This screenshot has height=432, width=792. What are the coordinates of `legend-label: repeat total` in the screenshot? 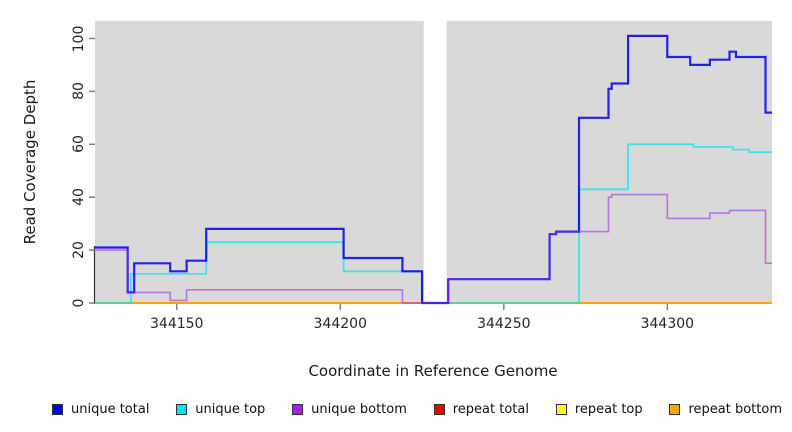 It's located at (490, 409).